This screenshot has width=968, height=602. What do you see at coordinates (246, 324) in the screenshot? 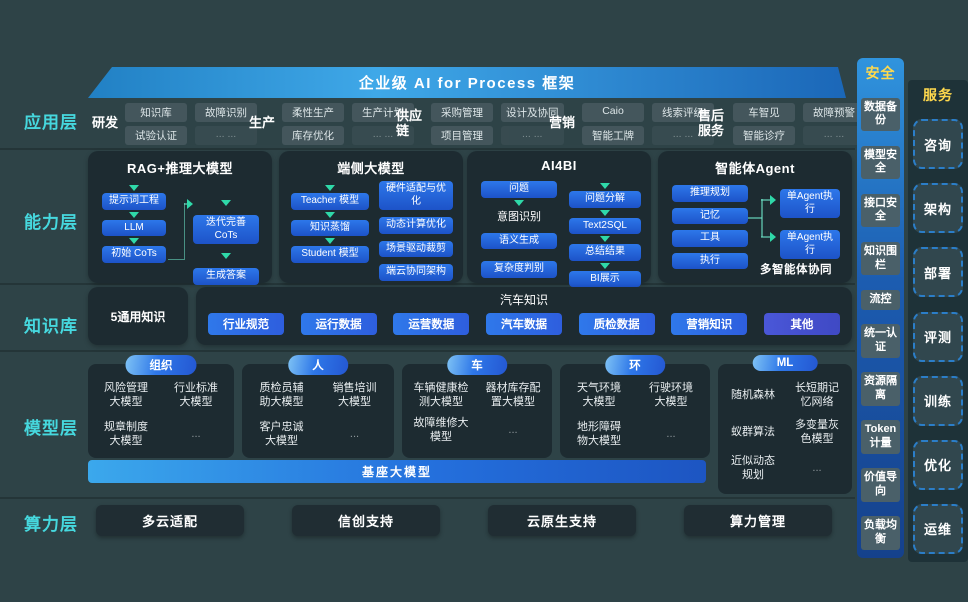
I see `knowledge-pill: 行业规范` at bounding box center [246, 324].